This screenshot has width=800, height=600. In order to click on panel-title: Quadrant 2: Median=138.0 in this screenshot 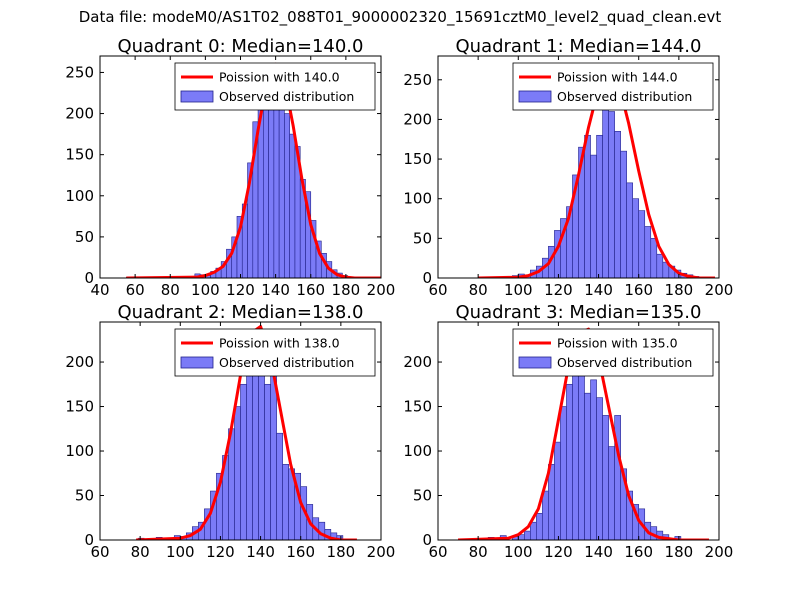, I will do `click(241, 312)`.